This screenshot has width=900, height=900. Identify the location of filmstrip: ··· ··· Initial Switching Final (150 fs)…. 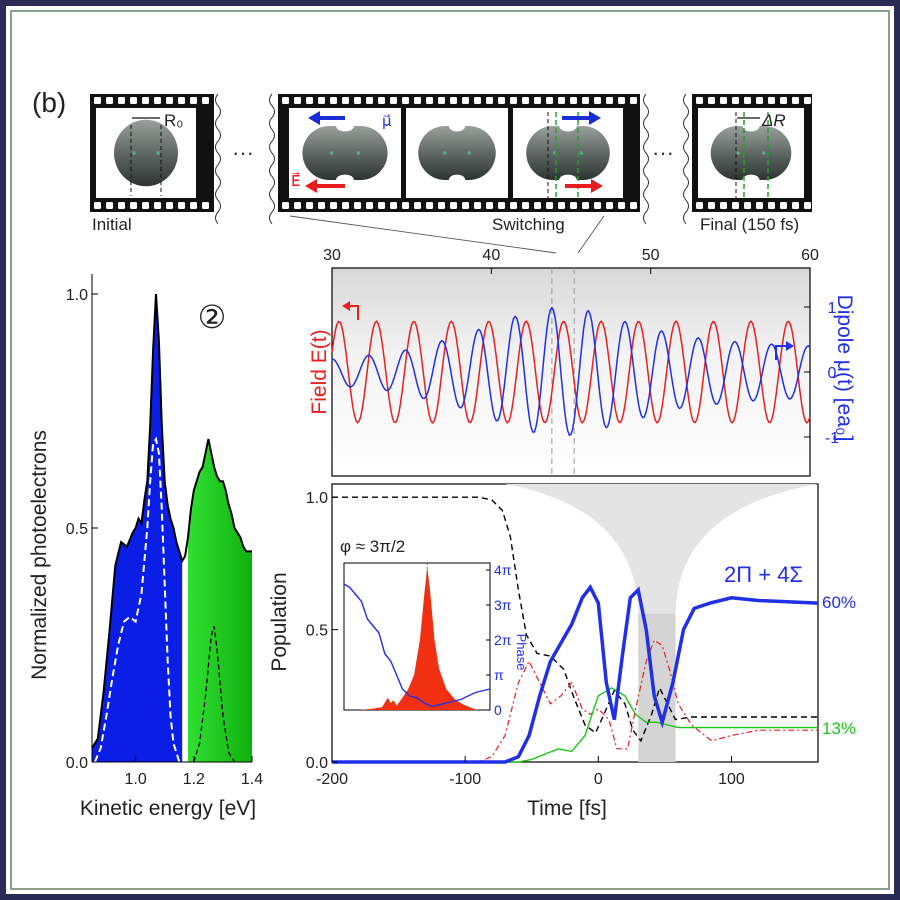
(451, 173).